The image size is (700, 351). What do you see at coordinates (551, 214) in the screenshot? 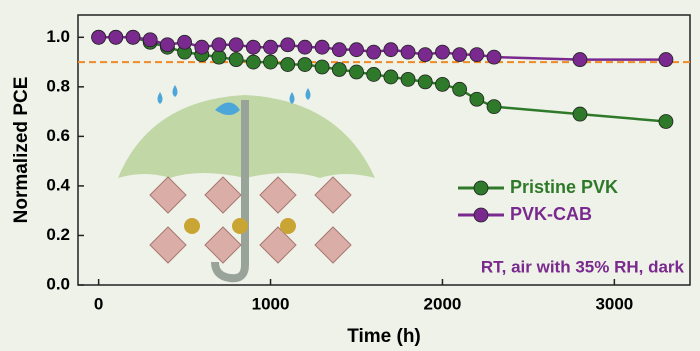
I see `legend-label: PVK-CAB` at bounding box center [551, 214].